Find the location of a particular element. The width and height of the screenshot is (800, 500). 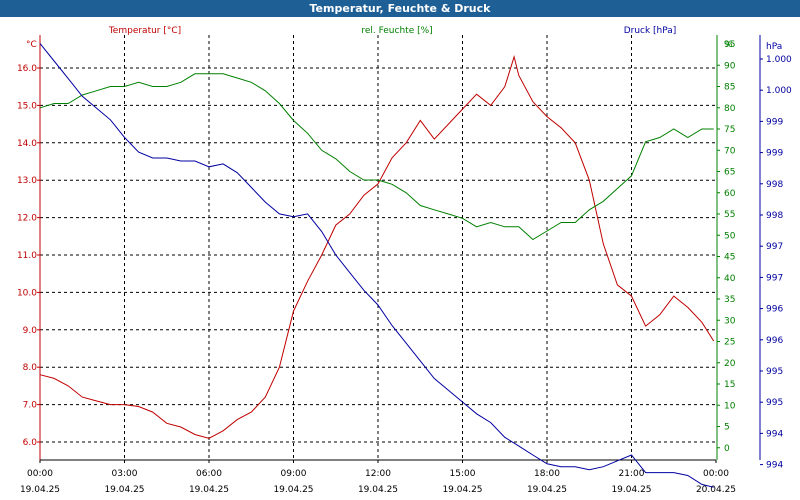

temperature-tick-label: 15.0 is located at coordinates (27, 106).